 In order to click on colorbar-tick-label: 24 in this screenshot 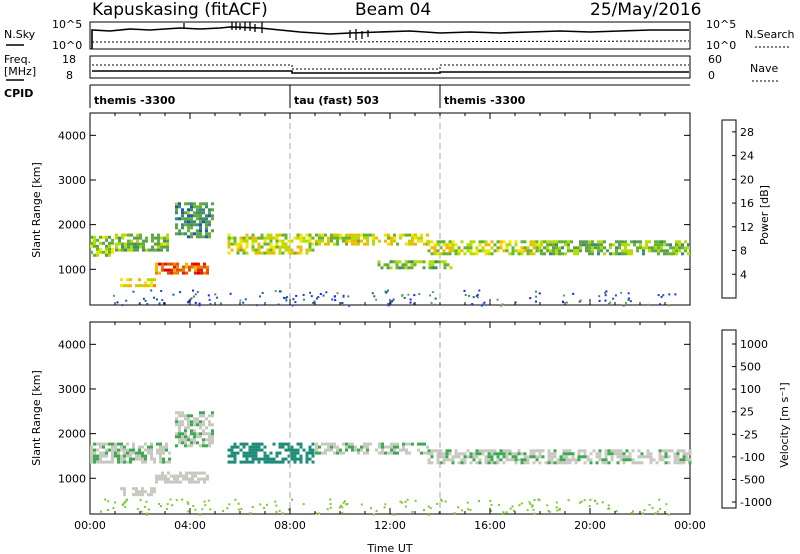, I will do `click(747, 156)`.